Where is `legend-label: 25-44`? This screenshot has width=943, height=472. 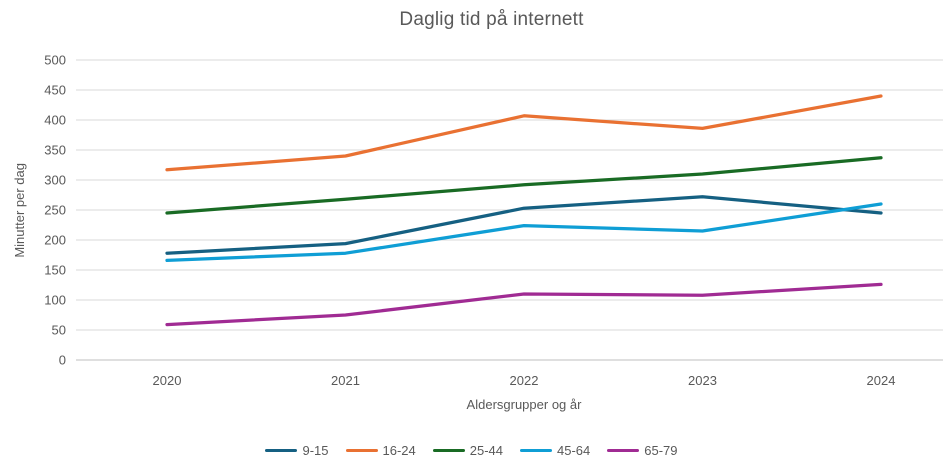 legend-label: 25-44 is located at coordinates (486, 450).